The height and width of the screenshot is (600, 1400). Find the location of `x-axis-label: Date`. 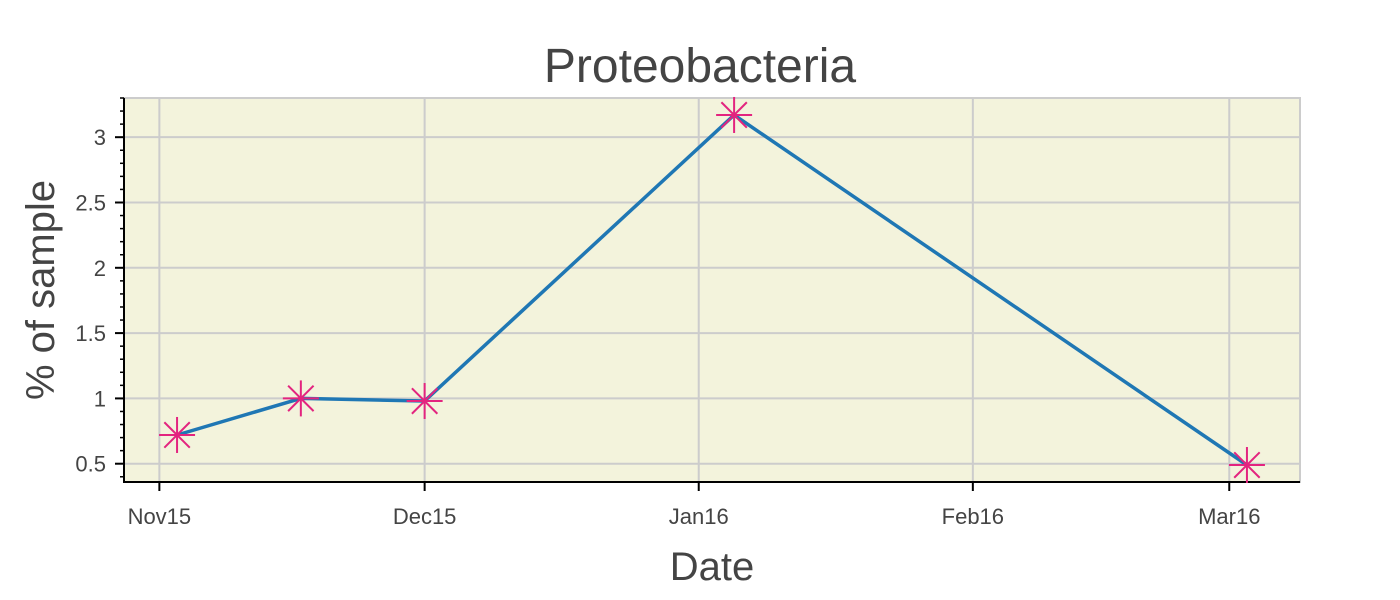

x-axis-label: Date is located at coordinates (712, 567).